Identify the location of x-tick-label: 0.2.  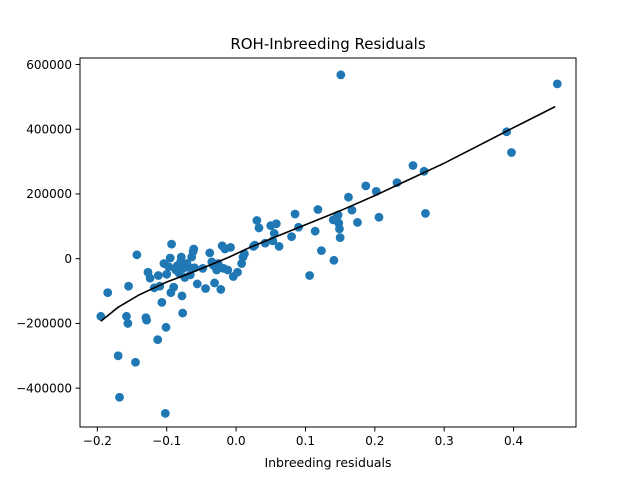
(374, 441).